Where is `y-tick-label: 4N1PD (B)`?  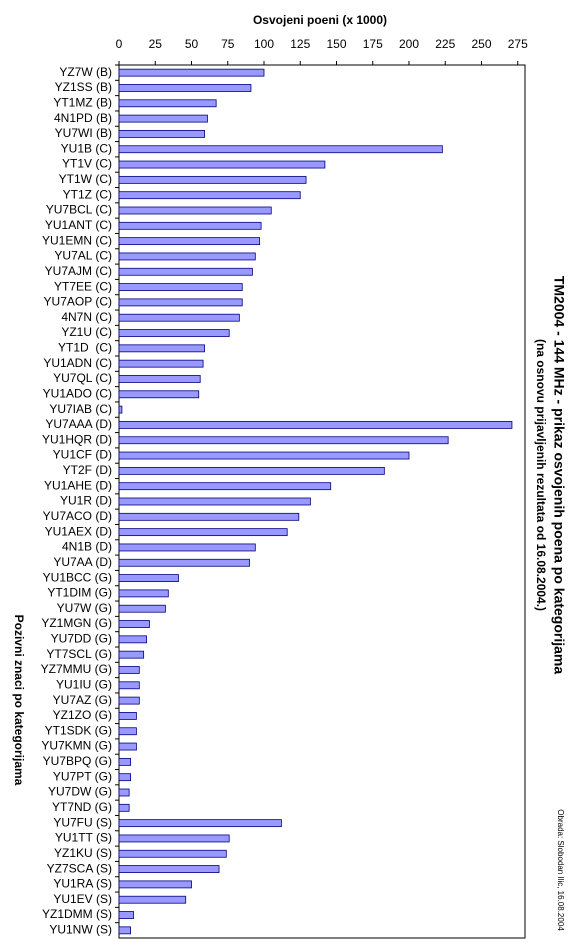 y-tick-label: 4N1PD (B) is located at coordinates (83, 118).